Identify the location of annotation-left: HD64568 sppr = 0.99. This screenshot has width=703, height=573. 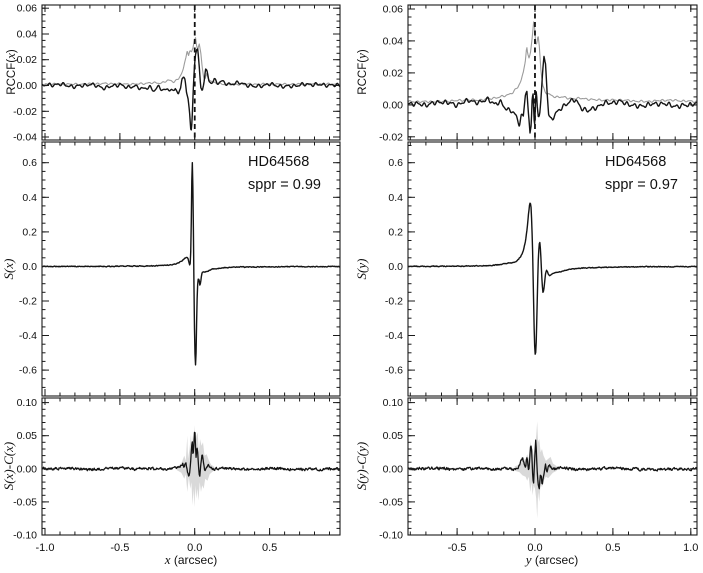
(284, 174).